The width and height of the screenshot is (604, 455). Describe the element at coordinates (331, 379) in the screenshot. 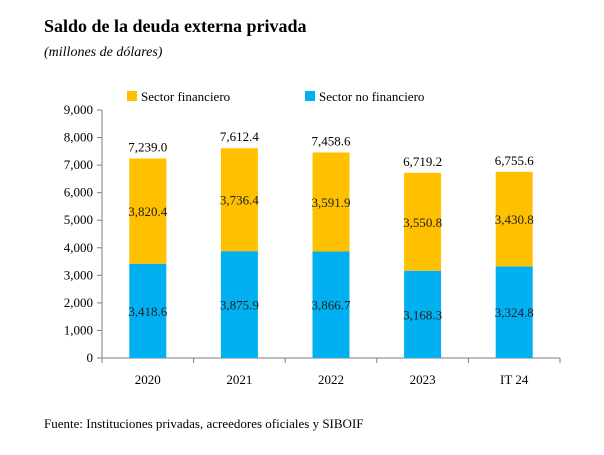

I see `x-tick-label: 2022` at that location.